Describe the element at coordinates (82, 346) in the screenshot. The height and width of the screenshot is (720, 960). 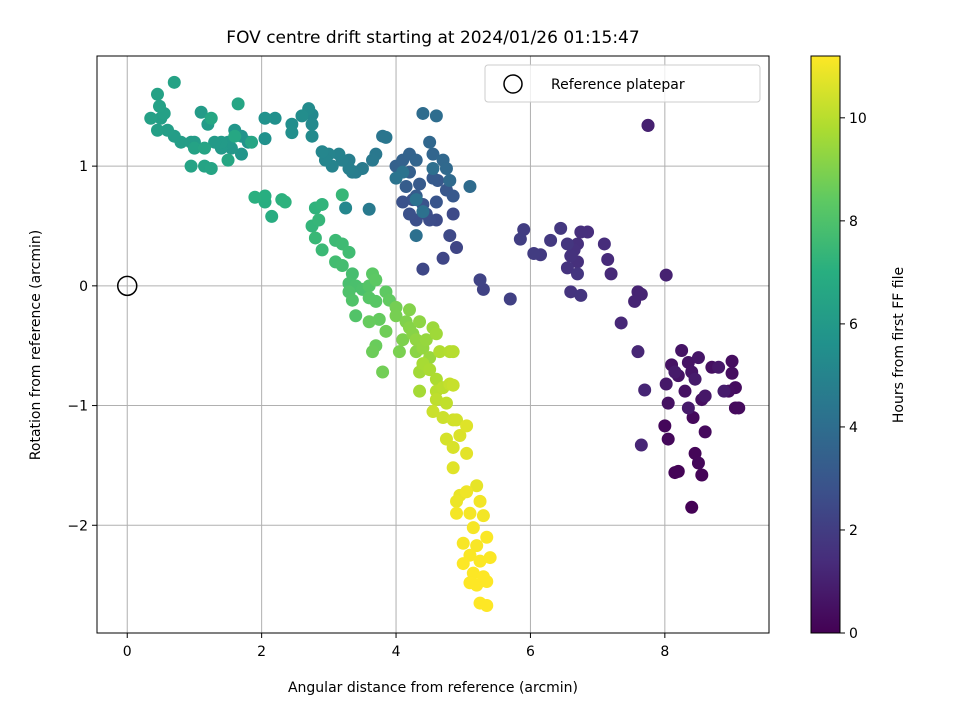
I see `y-axis-ticks: −2 −1 0 1` at that location.